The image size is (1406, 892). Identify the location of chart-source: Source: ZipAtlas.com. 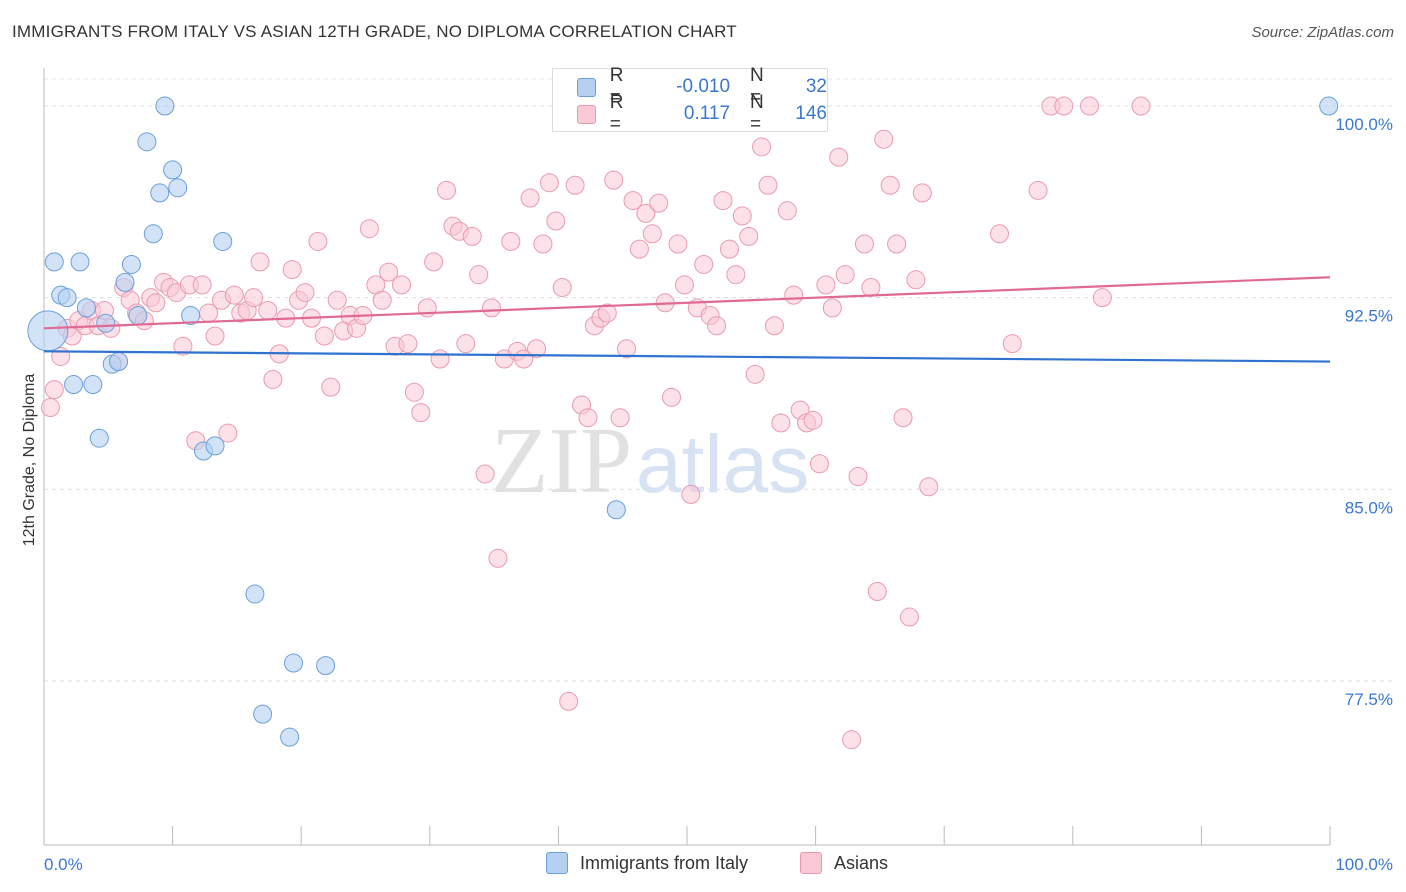
(1322, 32).